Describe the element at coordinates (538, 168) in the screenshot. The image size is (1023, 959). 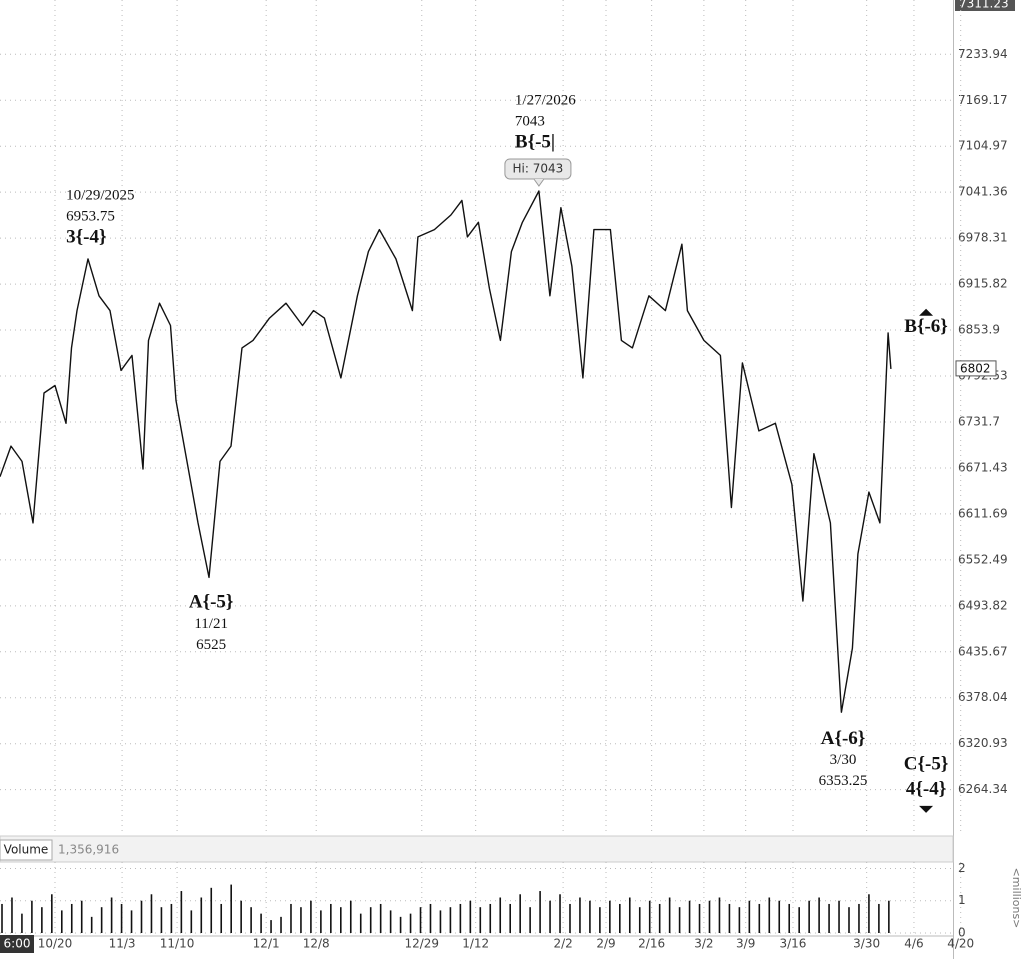
I see `high-label: Hi: 7043` at that location.